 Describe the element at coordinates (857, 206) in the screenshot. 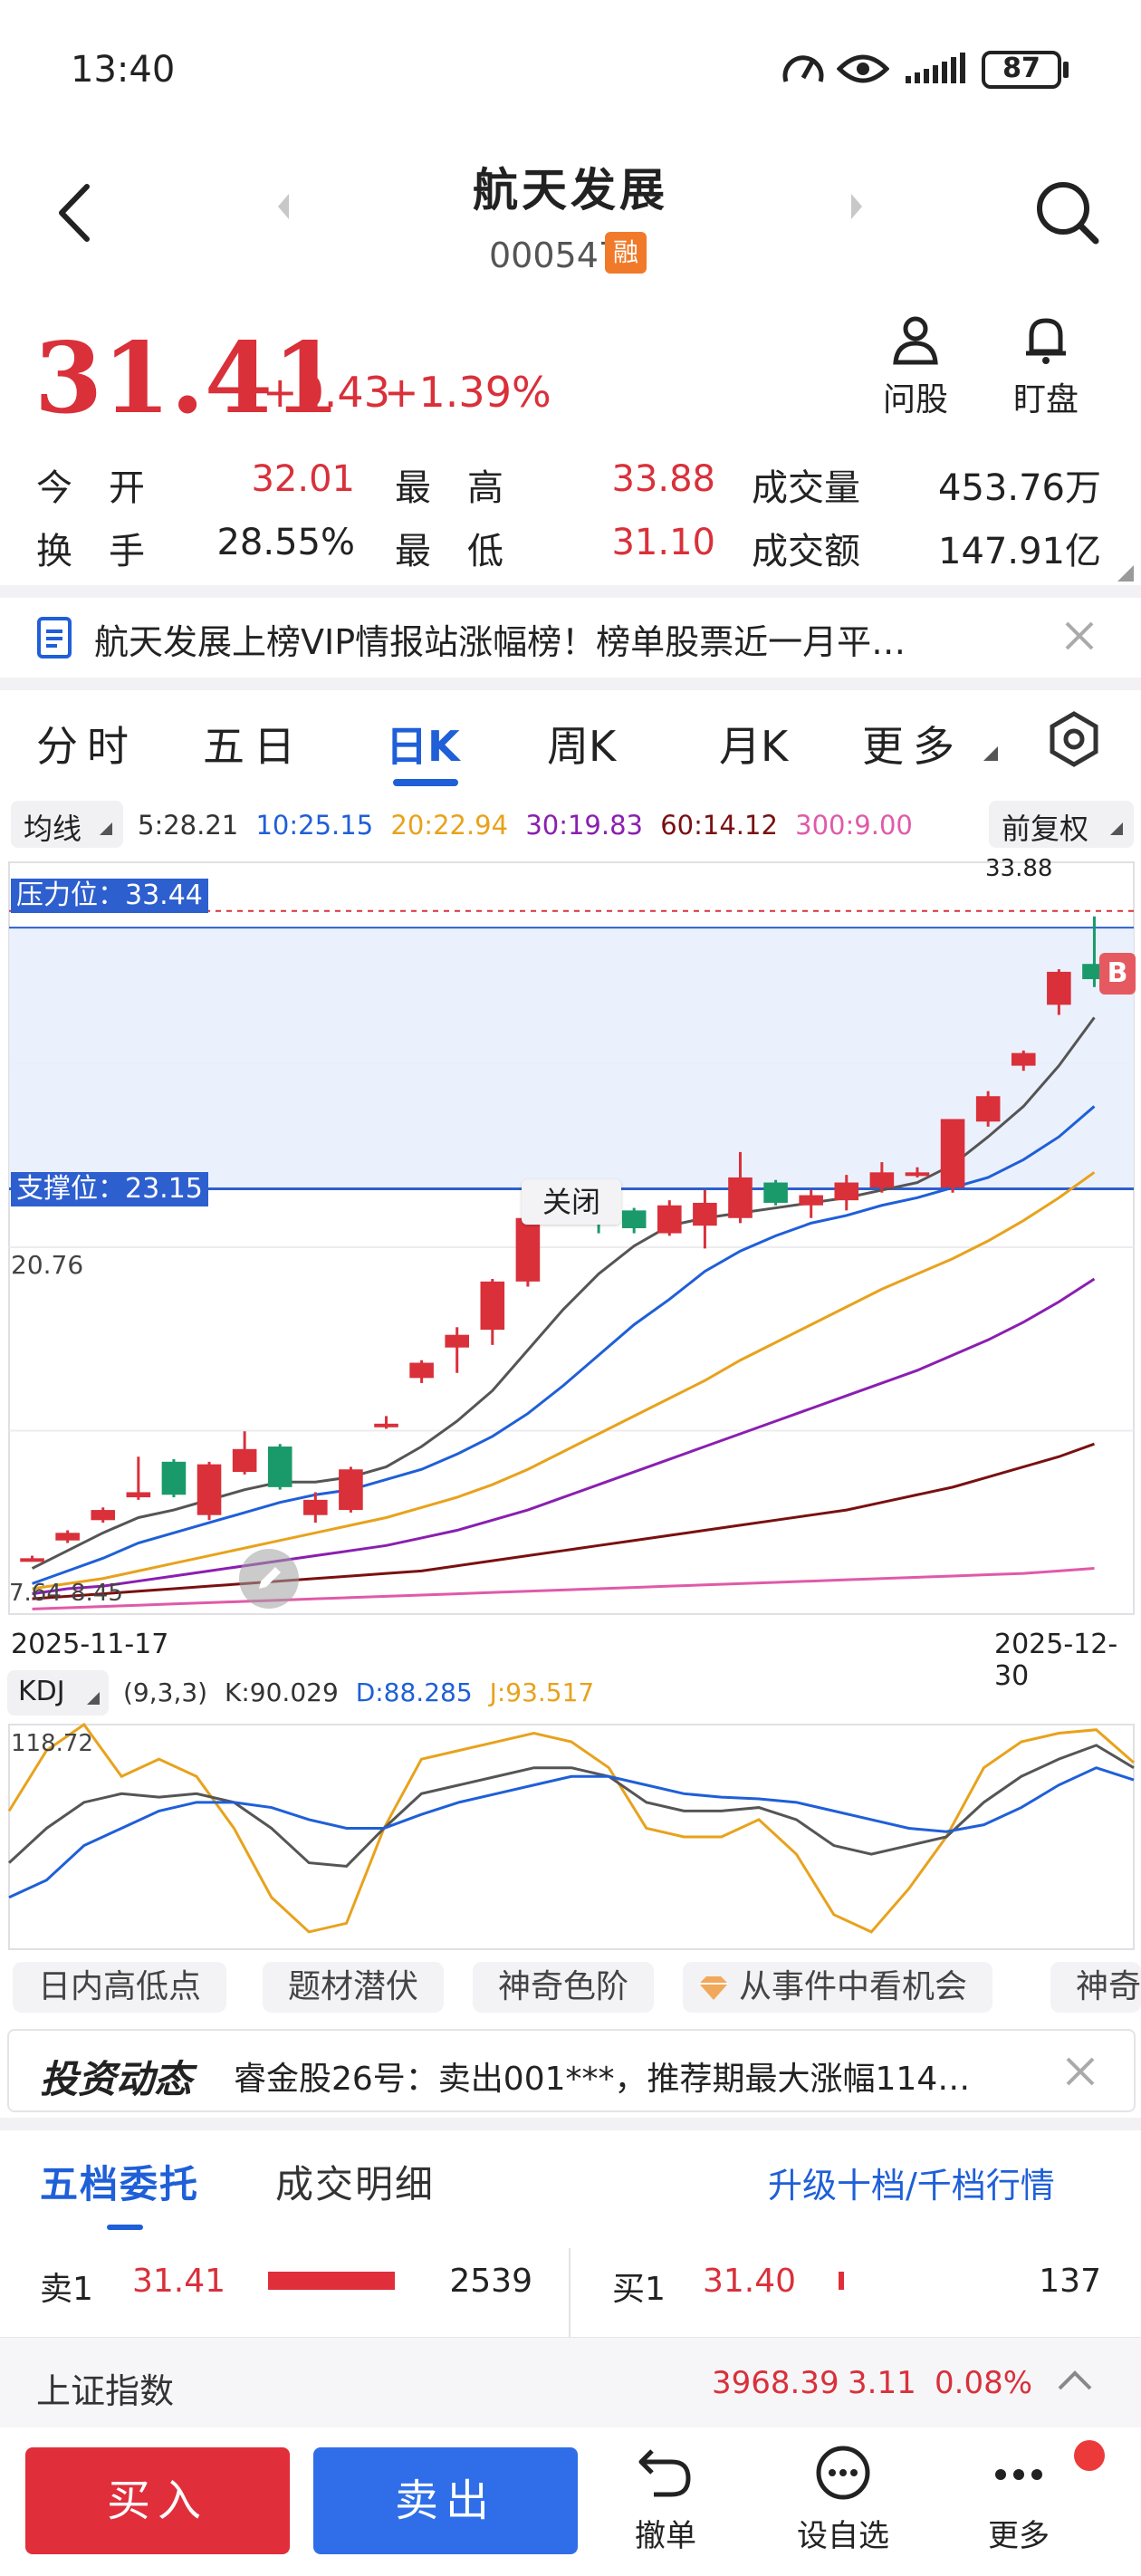

I see `next-stock-icon` at that location.